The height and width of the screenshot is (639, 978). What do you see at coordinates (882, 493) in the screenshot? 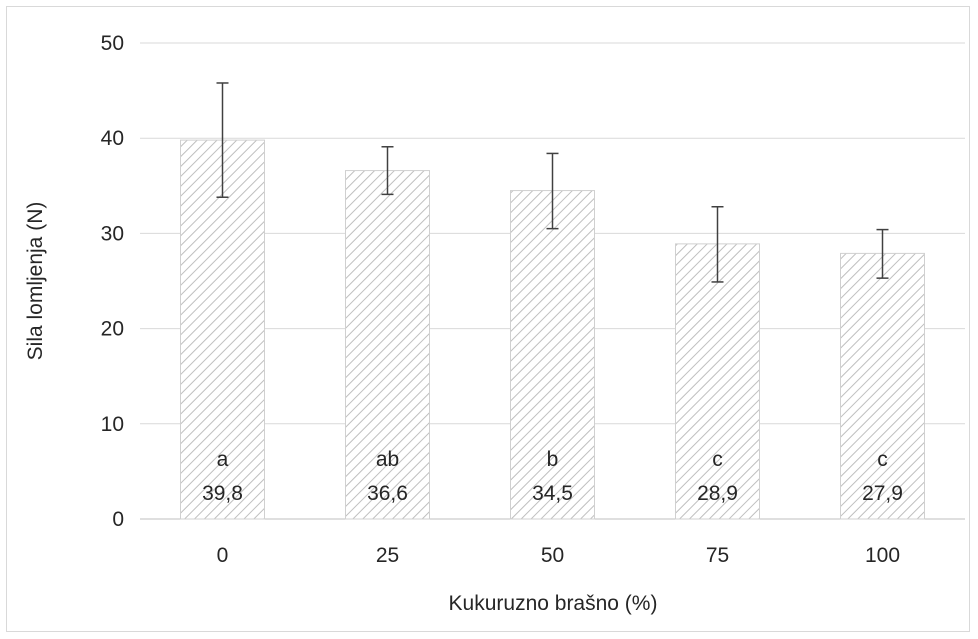
I see `data-label: 27,9` at bounding box center [882, 493].